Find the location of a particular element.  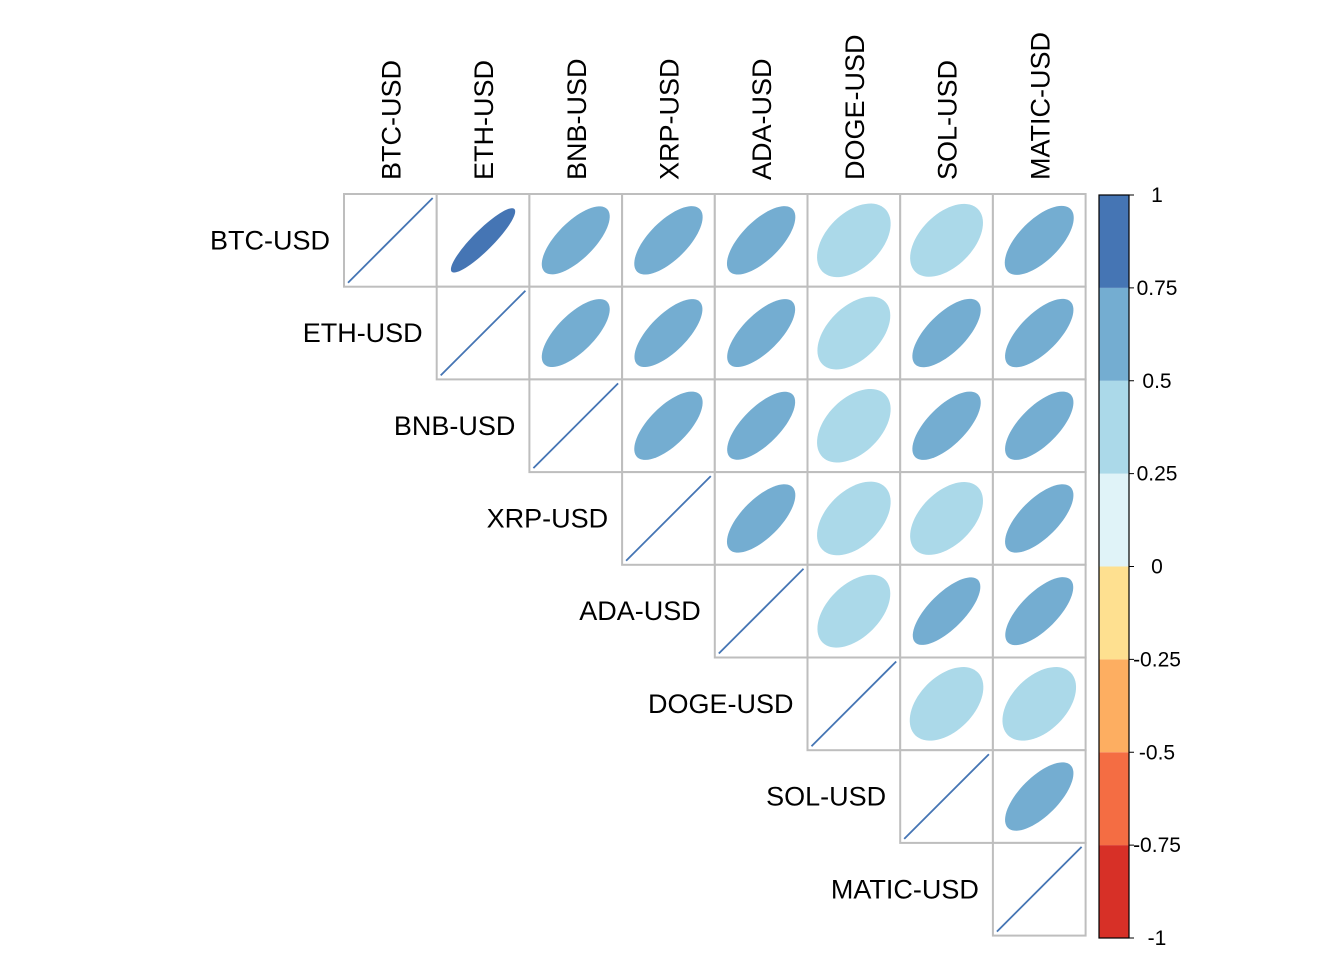

col-label-btc-usd: BTC-USD is located at coordinates (391, 120).